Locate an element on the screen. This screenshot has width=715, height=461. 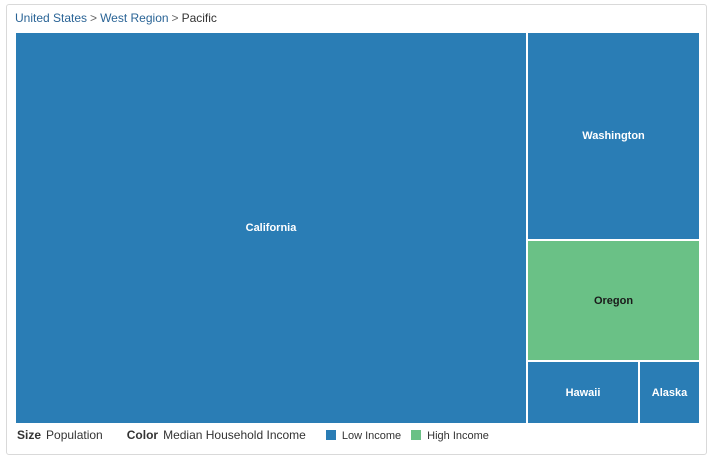
breadcrumb-link-west-region: West Region is located at coordinates (134, 18).